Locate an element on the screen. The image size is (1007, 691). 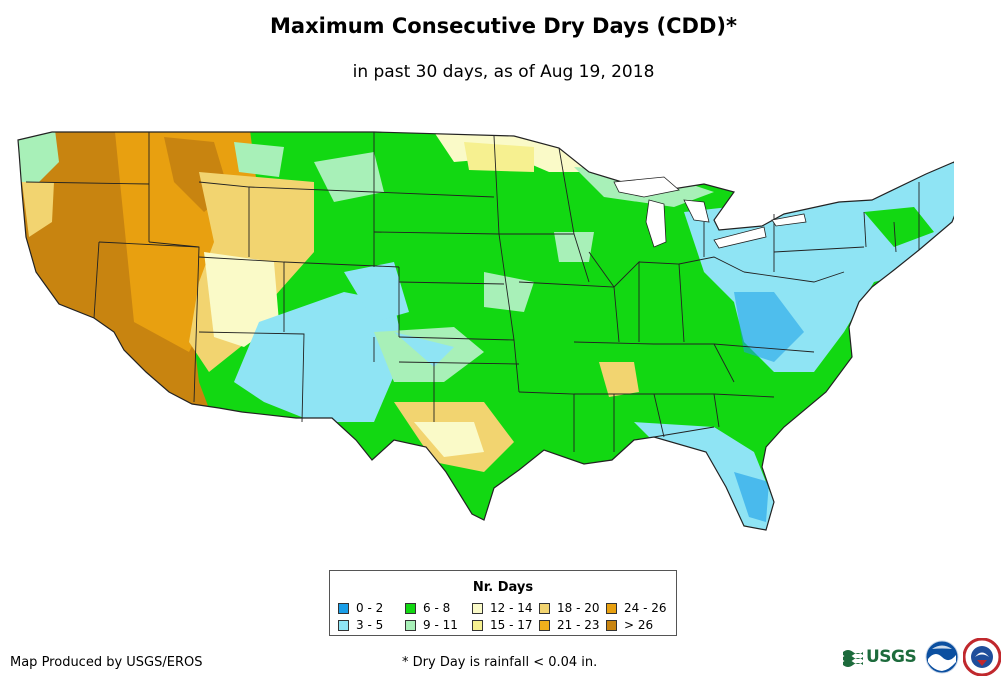
legend-item: 3 - 5 is located at coordinates (371, 625).